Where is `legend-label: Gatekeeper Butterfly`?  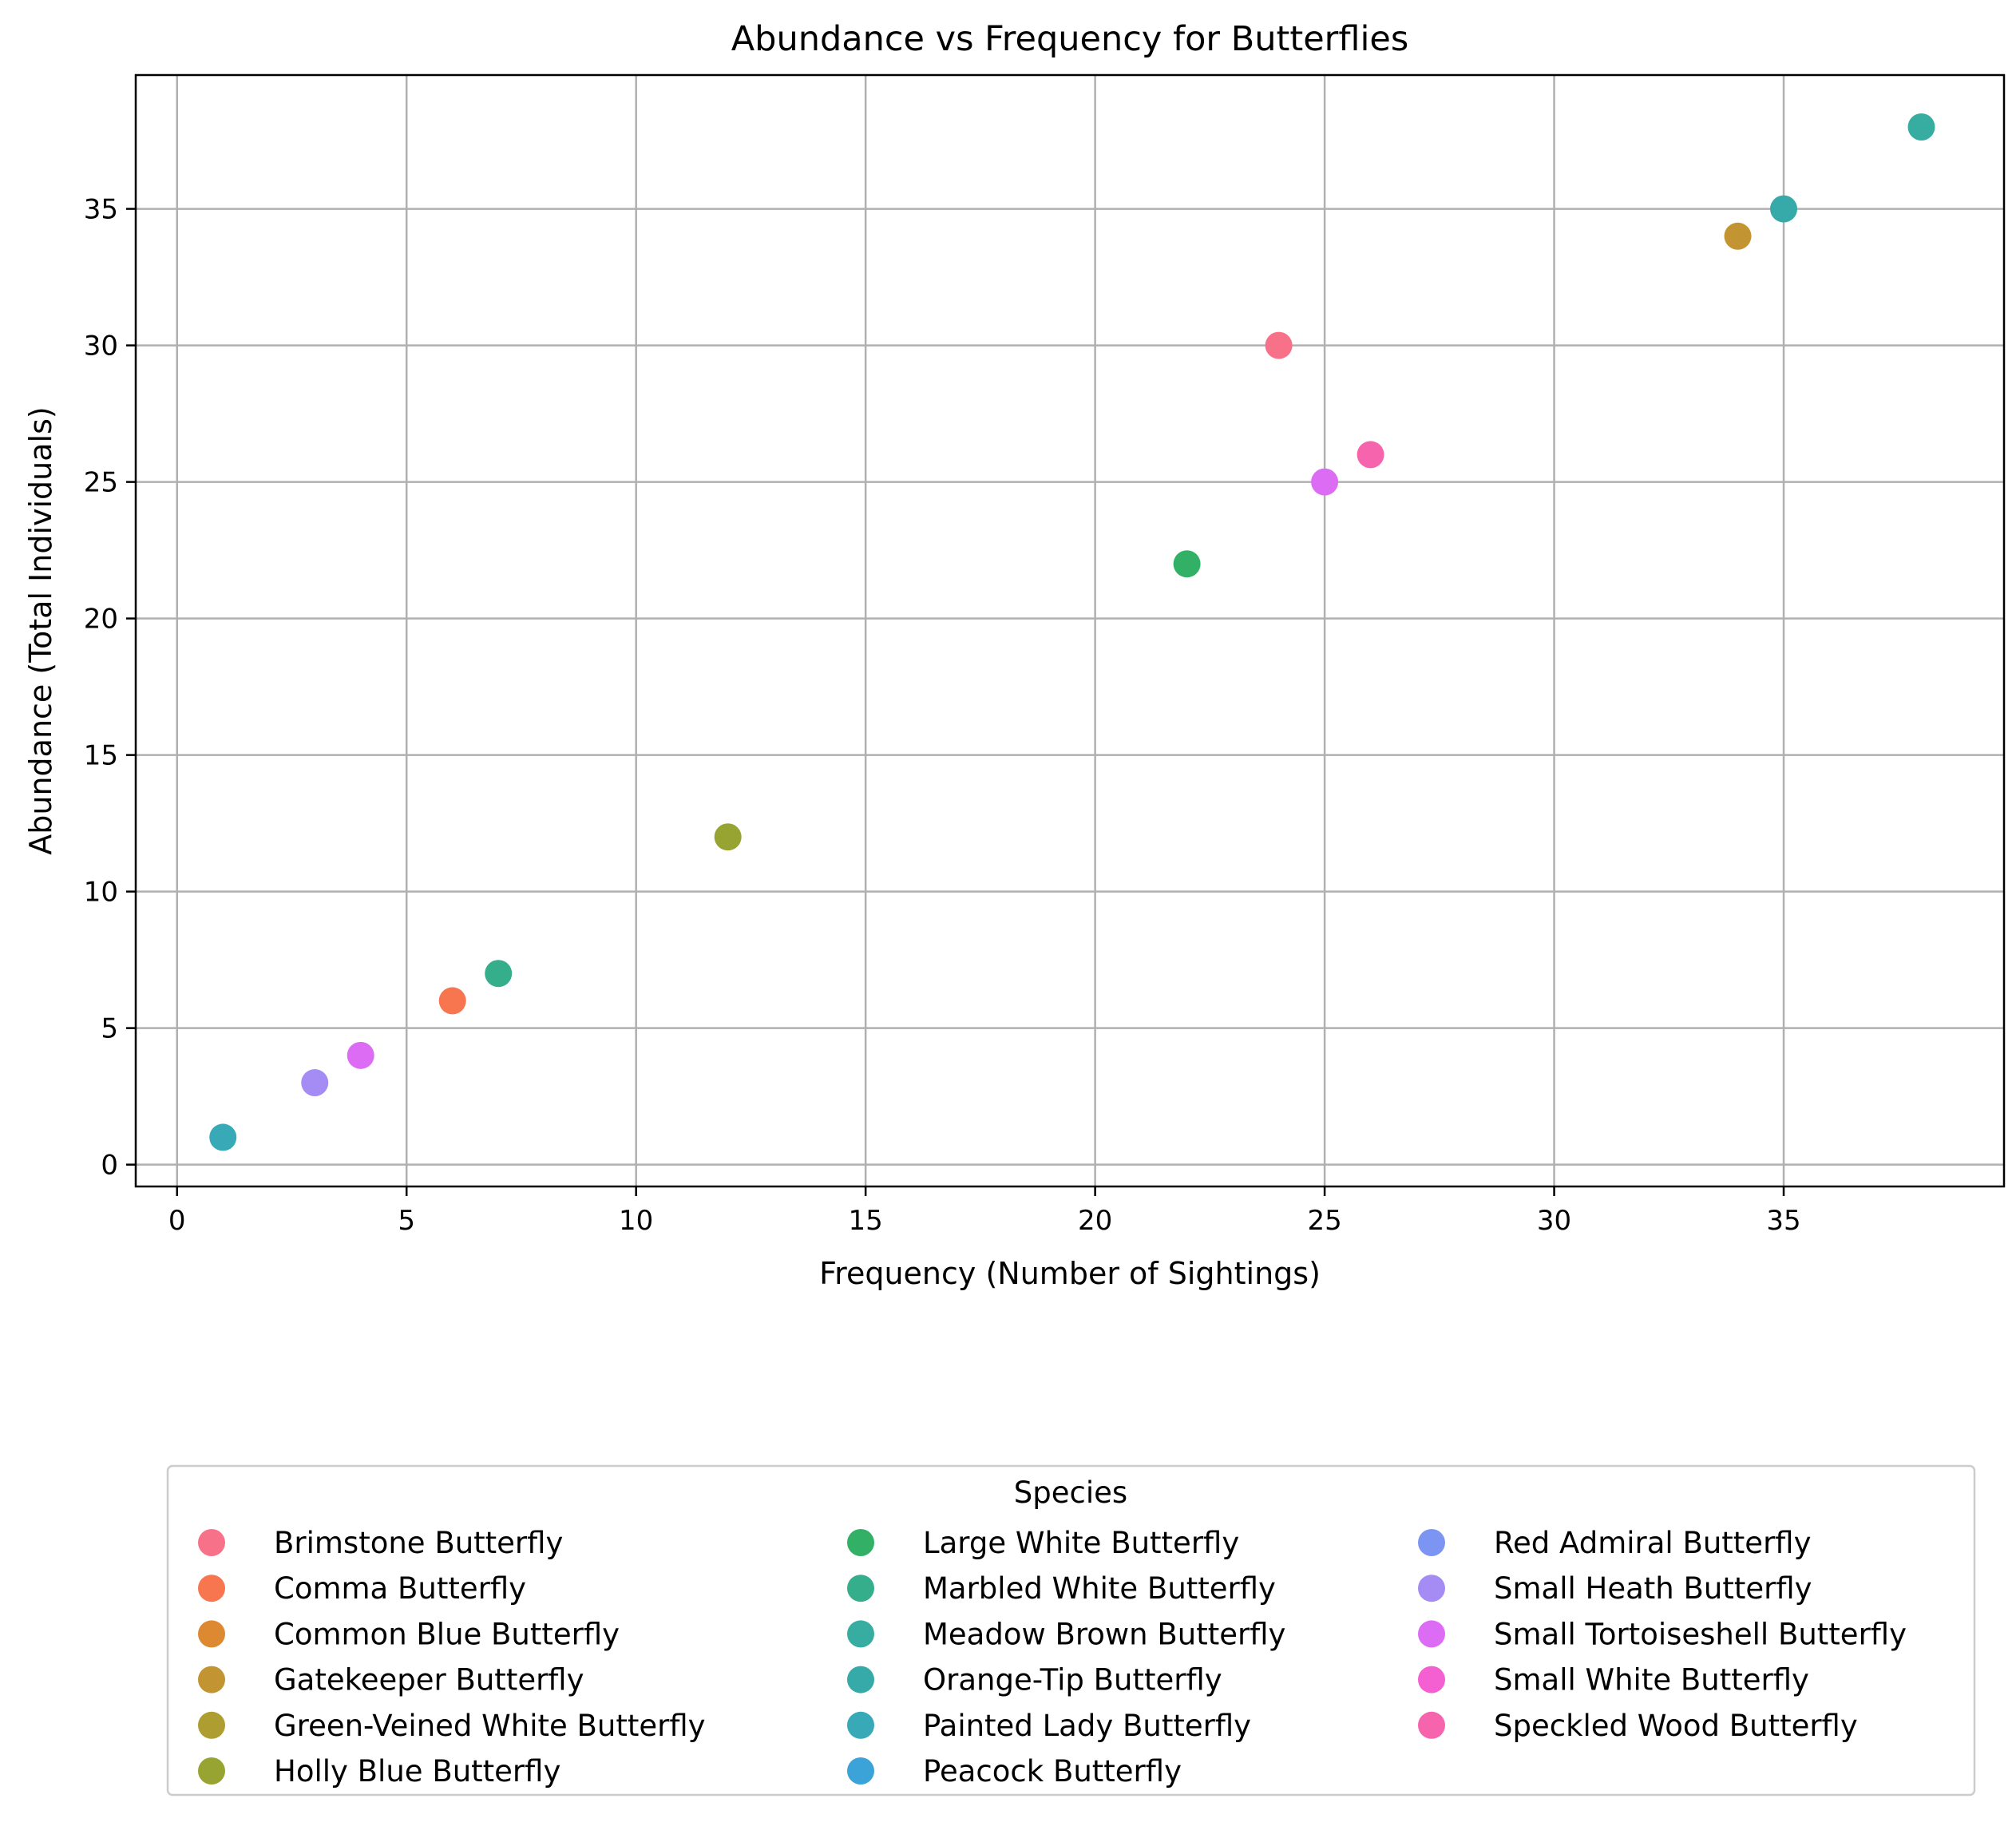 legend-label: Gatekeeper Butterfly is located at coordinates (429, 1680).